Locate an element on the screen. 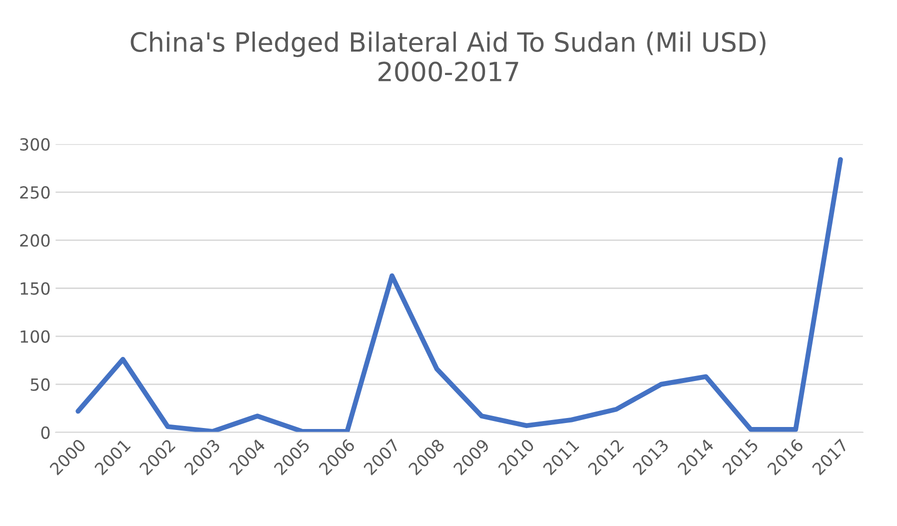 This screenshot has width=897, height=526. y-tick-label: 200 is located at coordinates (35, 240).